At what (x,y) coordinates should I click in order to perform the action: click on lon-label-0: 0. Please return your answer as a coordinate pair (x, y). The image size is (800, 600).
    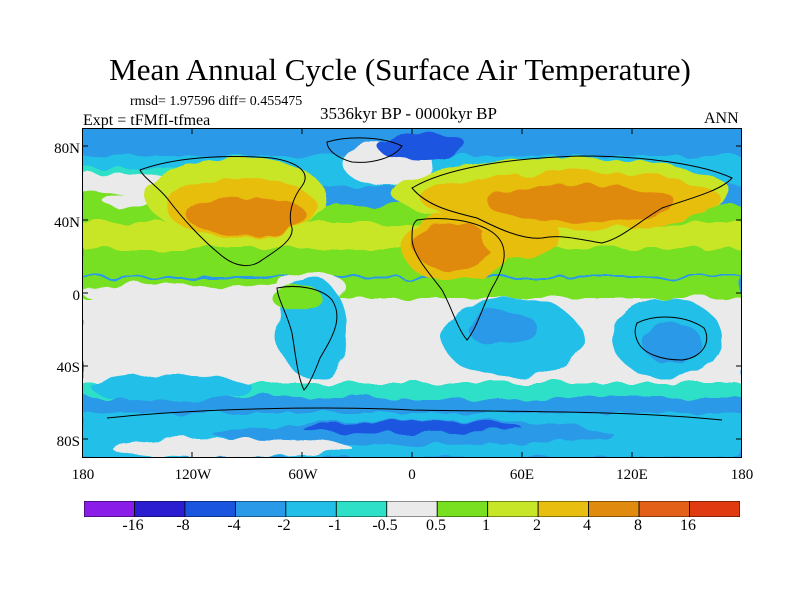
    Looking at the image, I should click on (412, 475).